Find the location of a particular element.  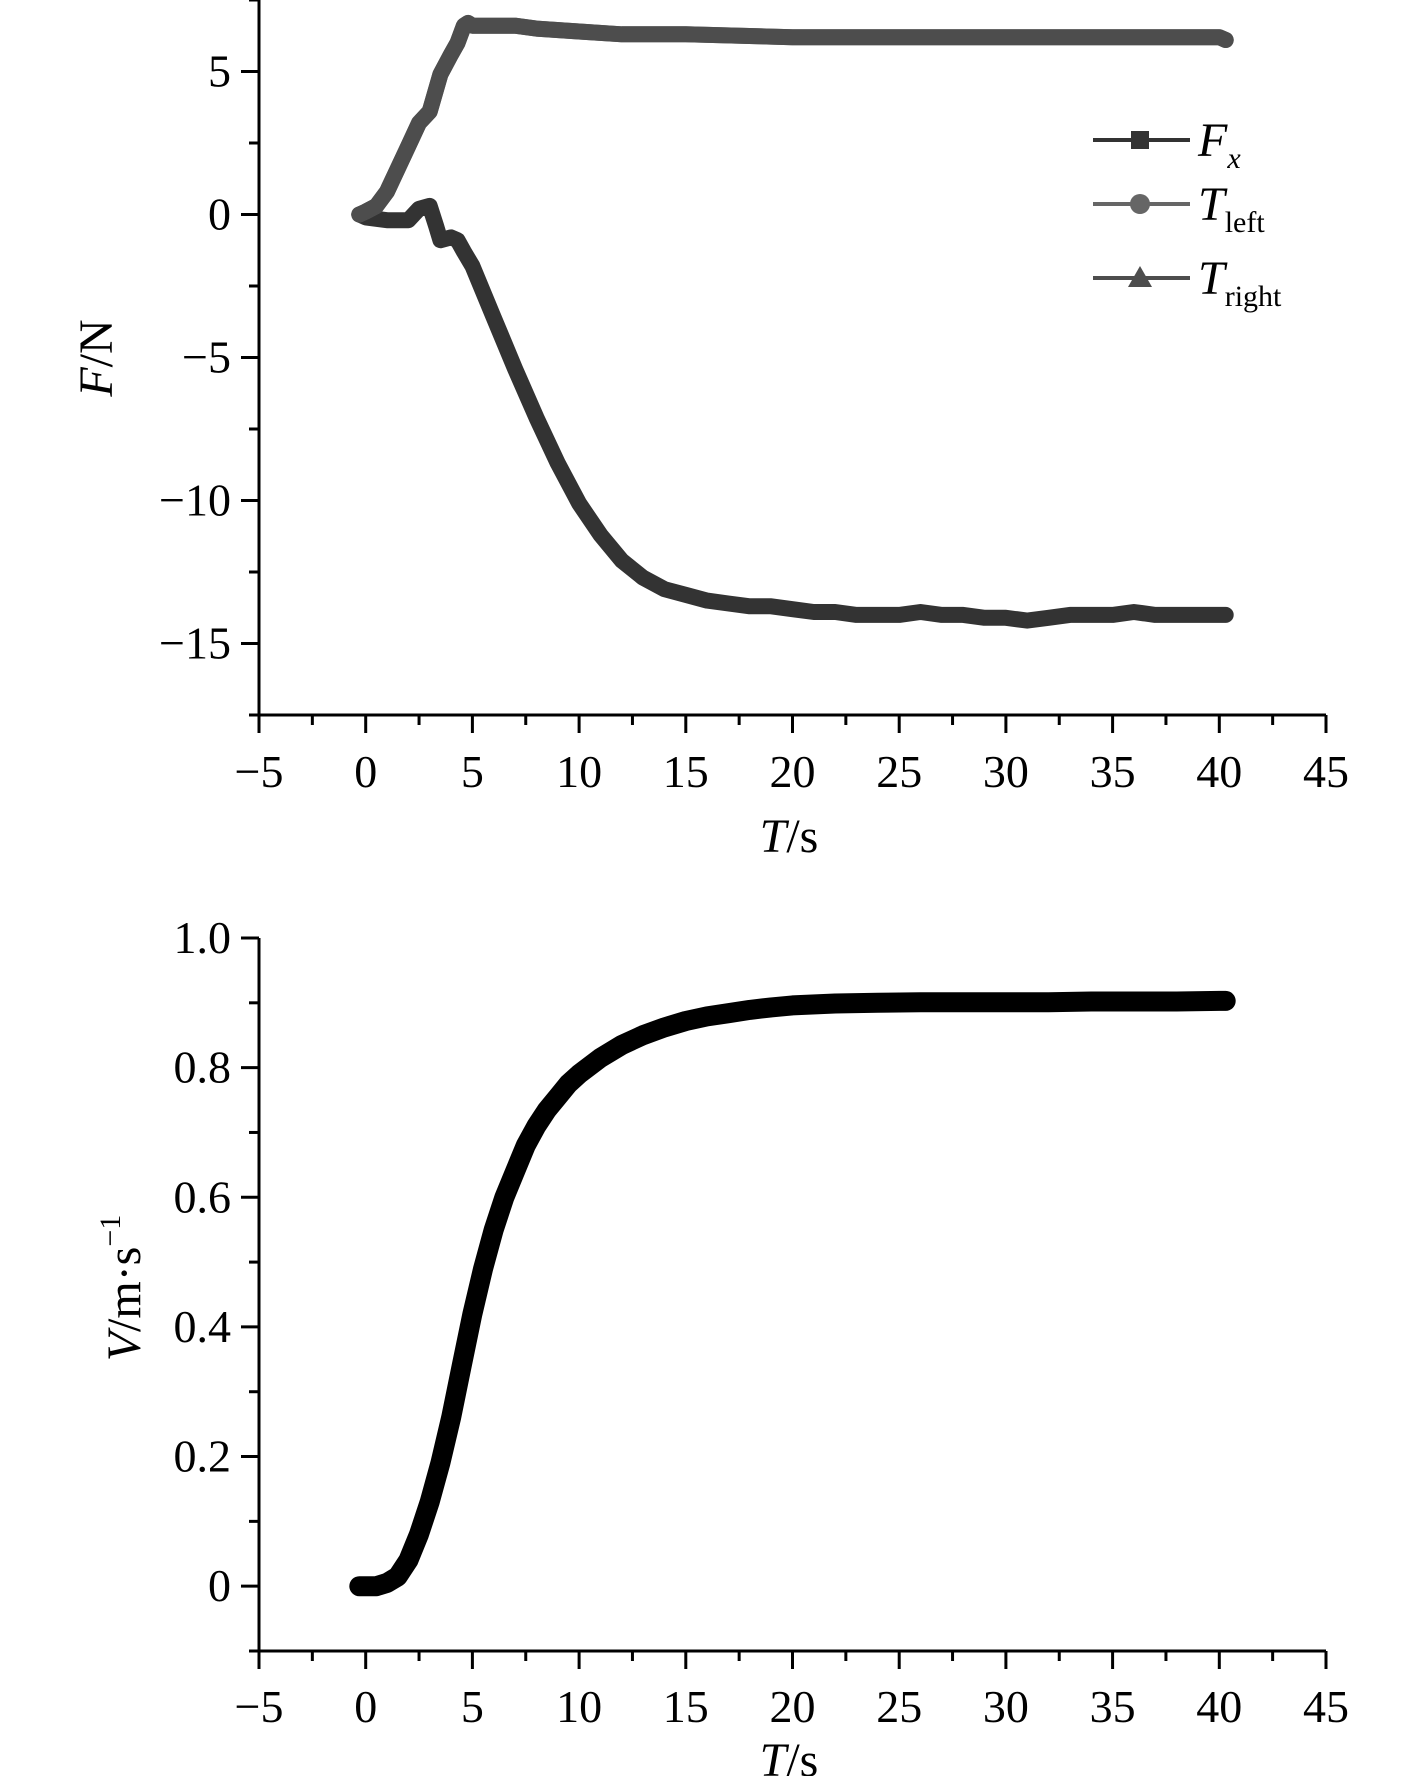

y-tick-label: 1.0 is located at coordinates (203, 937).